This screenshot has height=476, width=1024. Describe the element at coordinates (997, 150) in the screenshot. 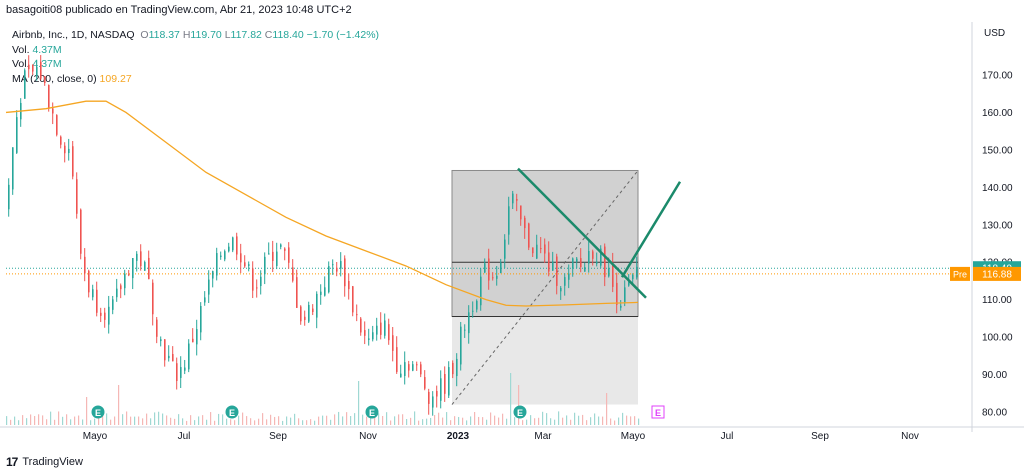

I see `y-tick-label: 150.00` at that location.